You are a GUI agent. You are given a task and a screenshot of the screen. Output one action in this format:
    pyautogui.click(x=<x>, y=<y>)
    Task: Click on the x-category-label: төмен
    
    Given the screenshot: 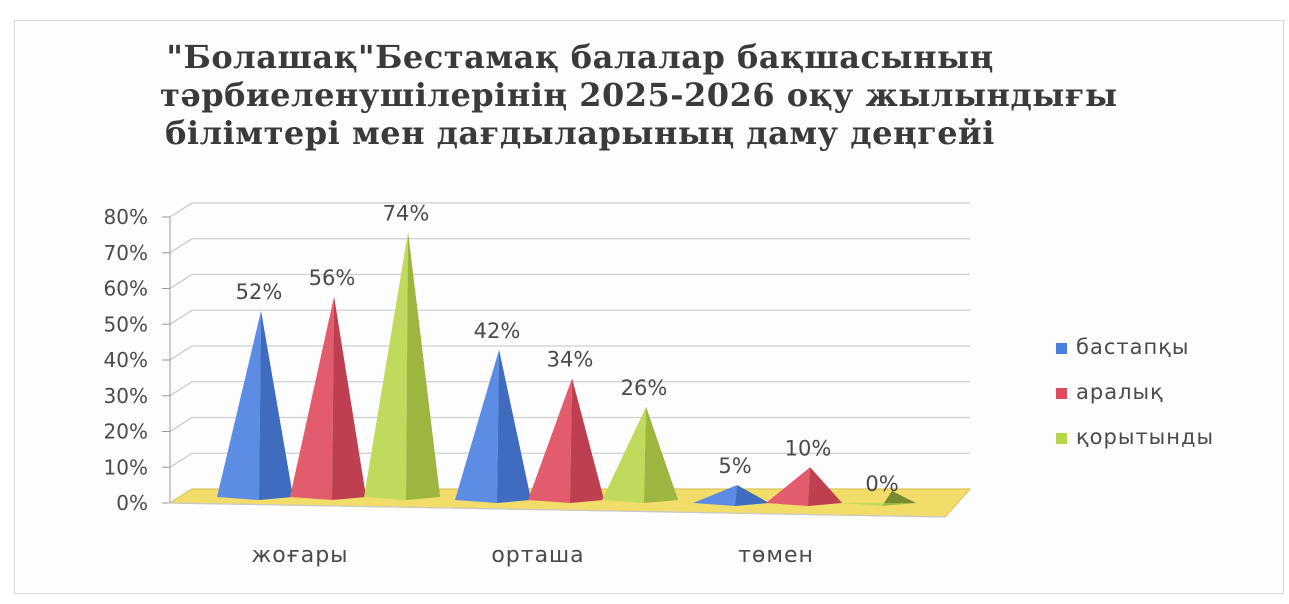 What is the action you would take?
    pyautogui.click(x=776, y=555)
    